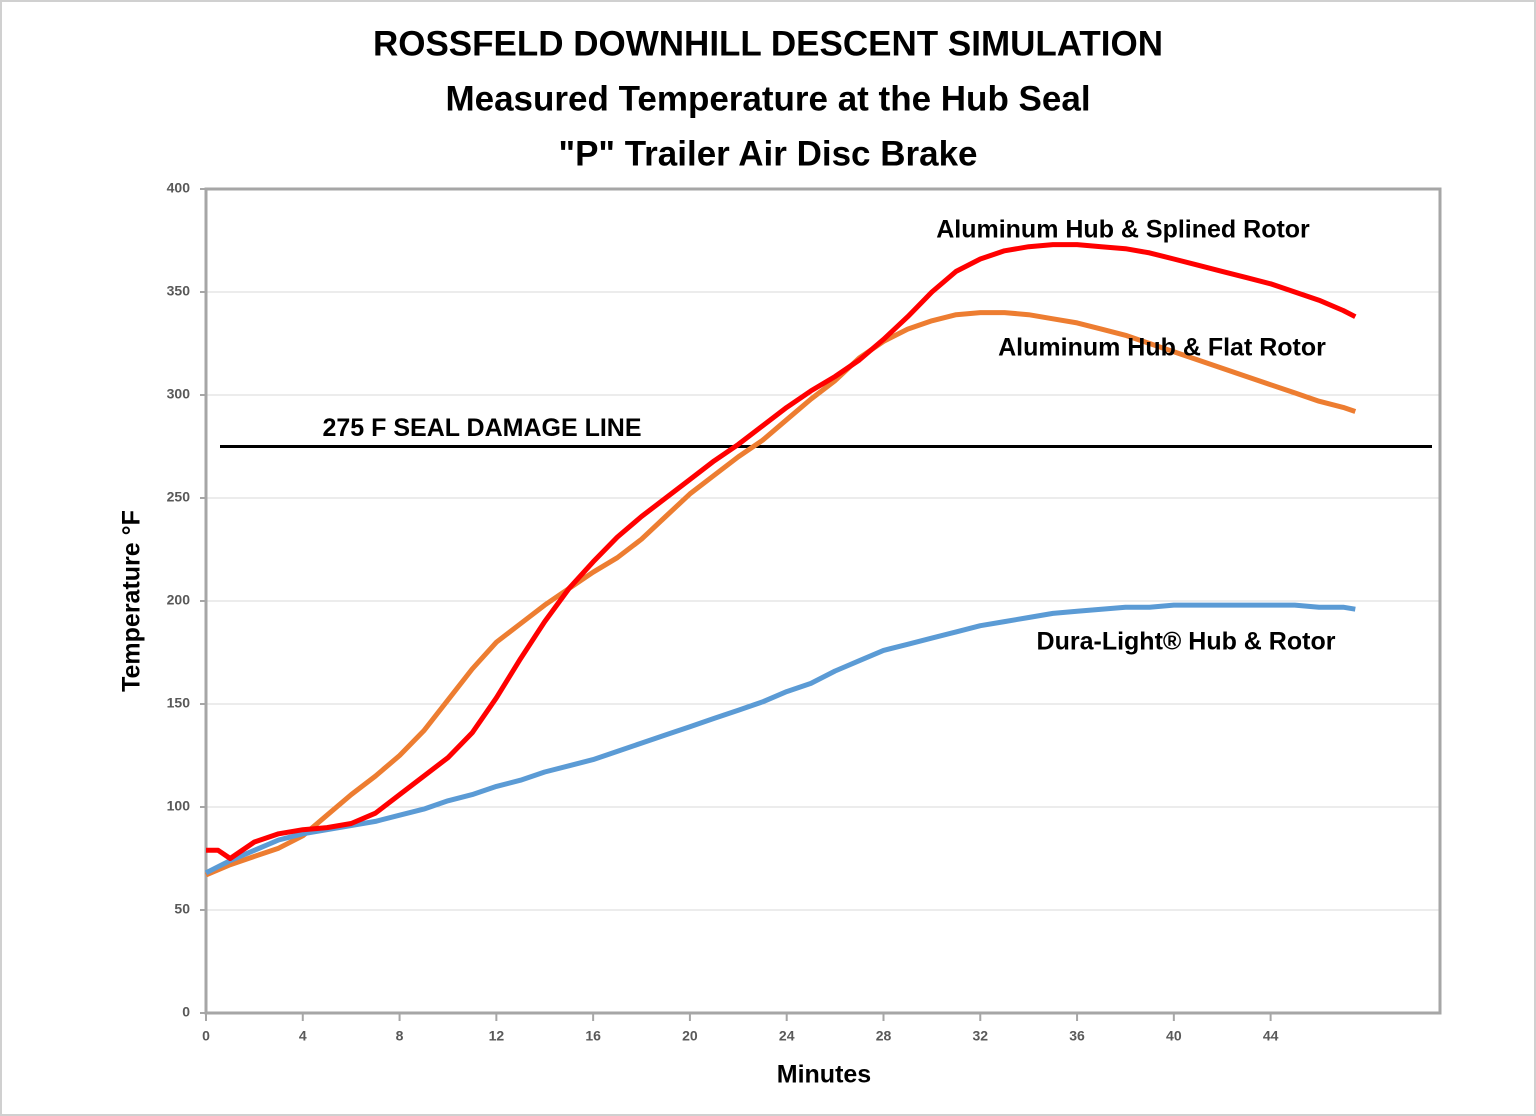 The height and width of the screenshot is (1116, 1536). What do you see at coordinates (690, 1036) in the screenshot?
I see `x-tick-label: 20` at bounding box center [690, 1036].